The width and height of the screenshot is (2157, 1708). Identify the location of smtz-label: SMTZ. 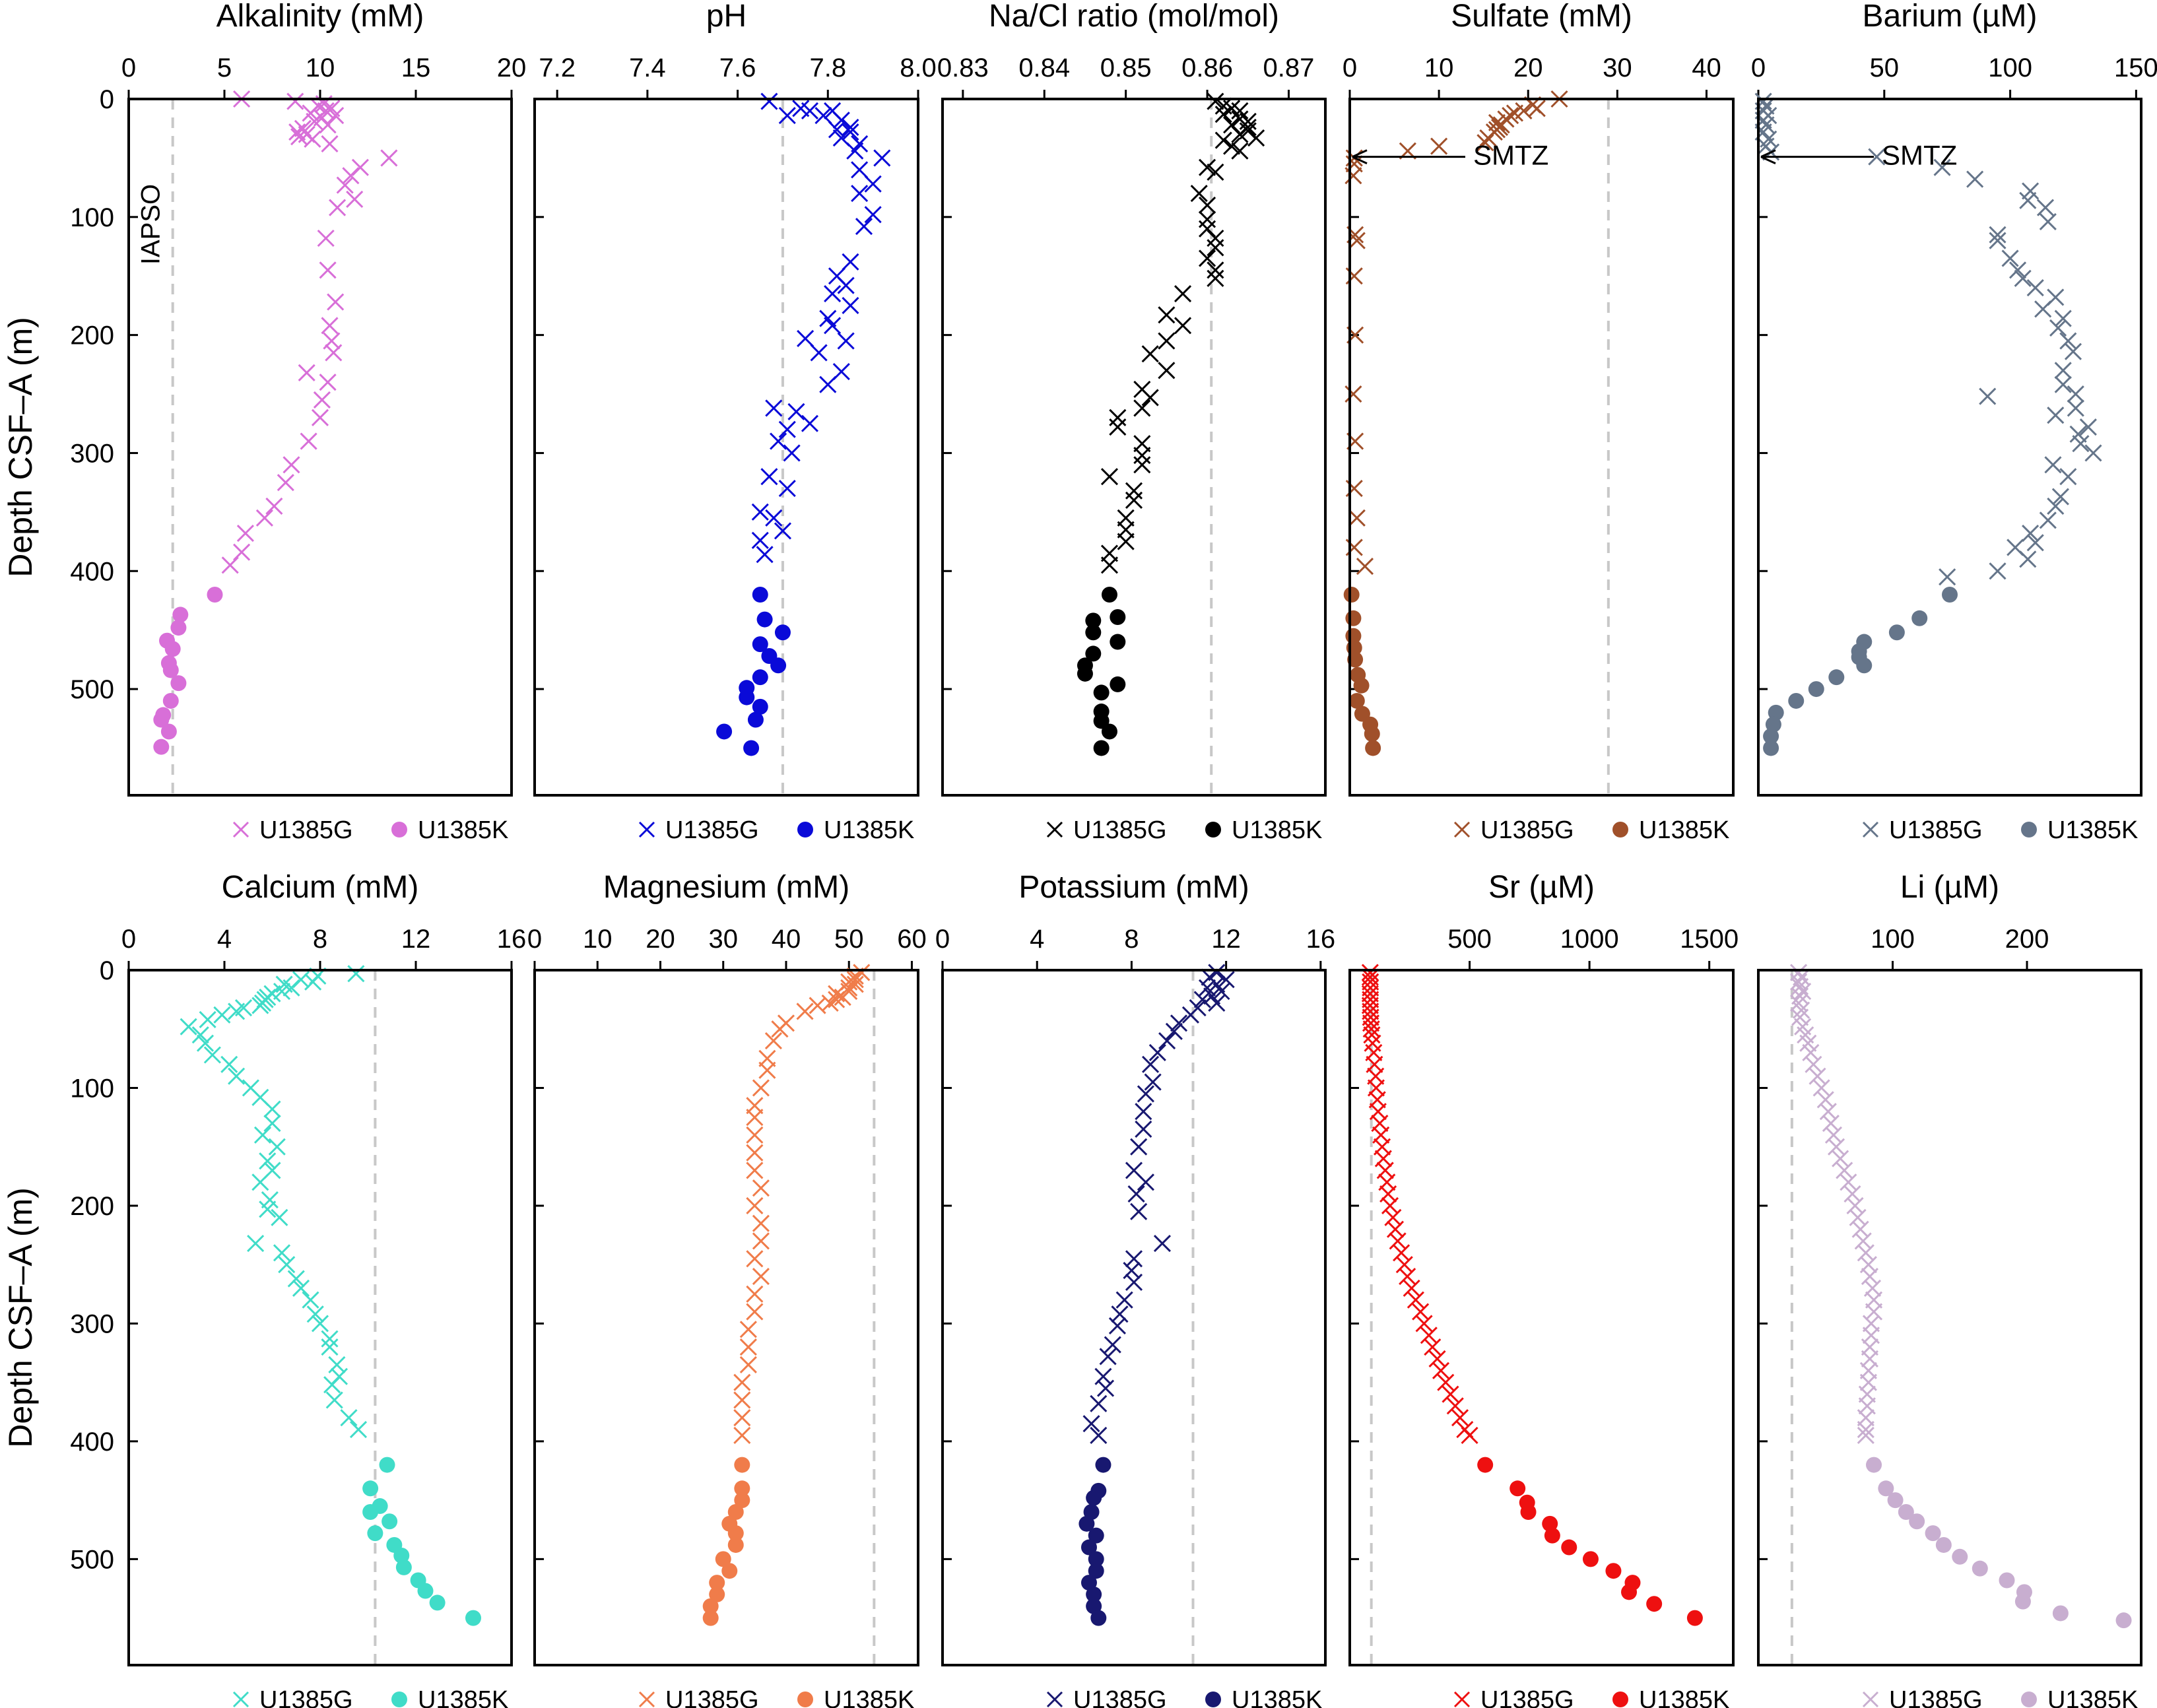
(1919, 155).